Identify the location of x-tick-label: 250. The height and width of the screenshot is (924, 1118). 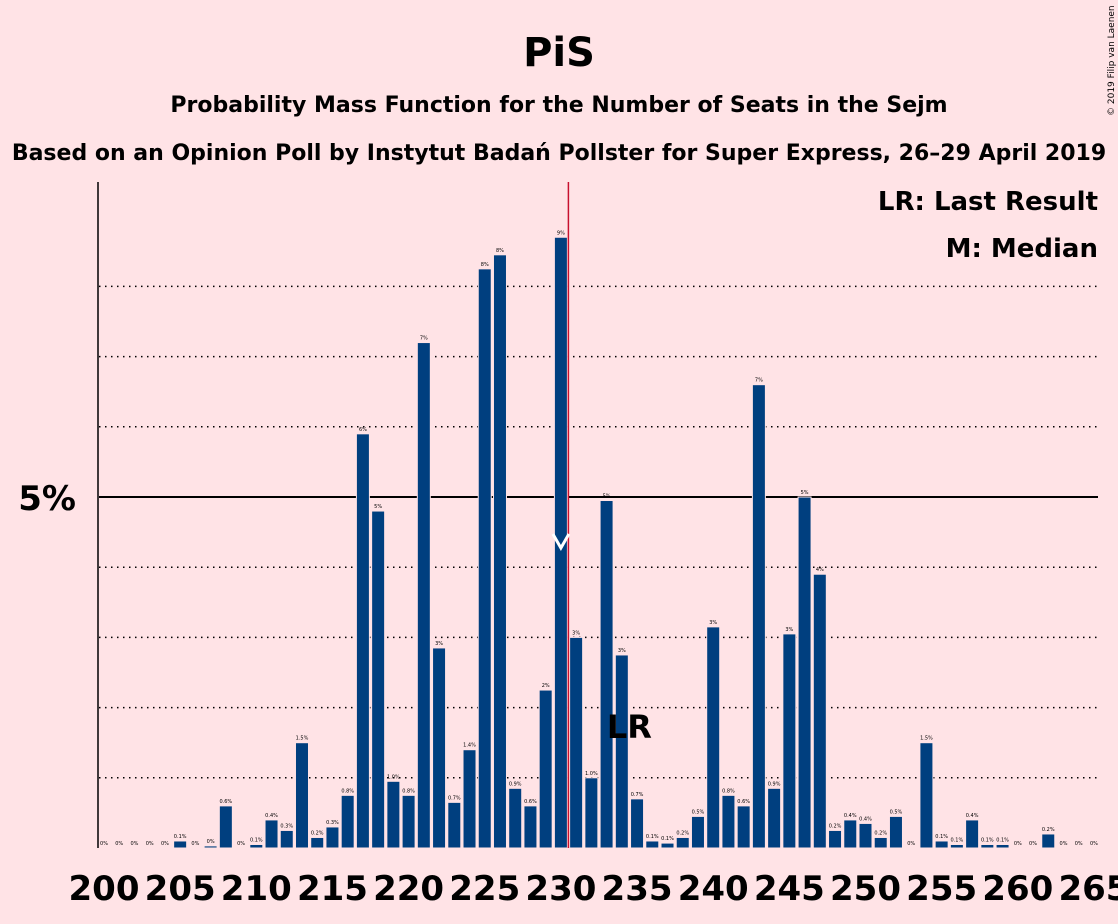
(865, 889).